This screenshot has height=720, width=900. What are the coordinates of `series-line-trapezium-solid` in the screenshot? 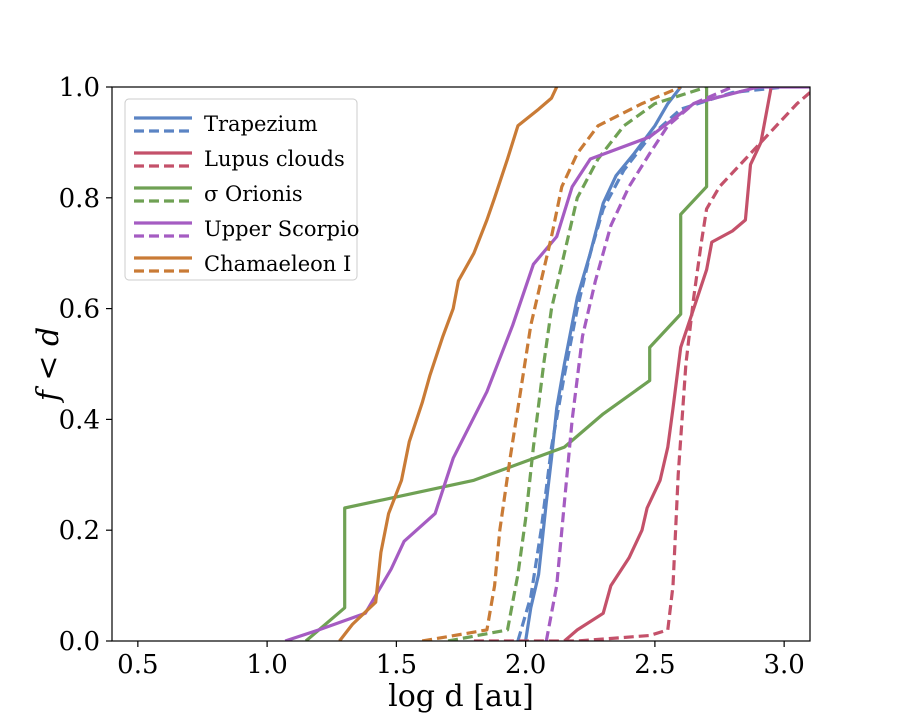 It's located at (603, 364).